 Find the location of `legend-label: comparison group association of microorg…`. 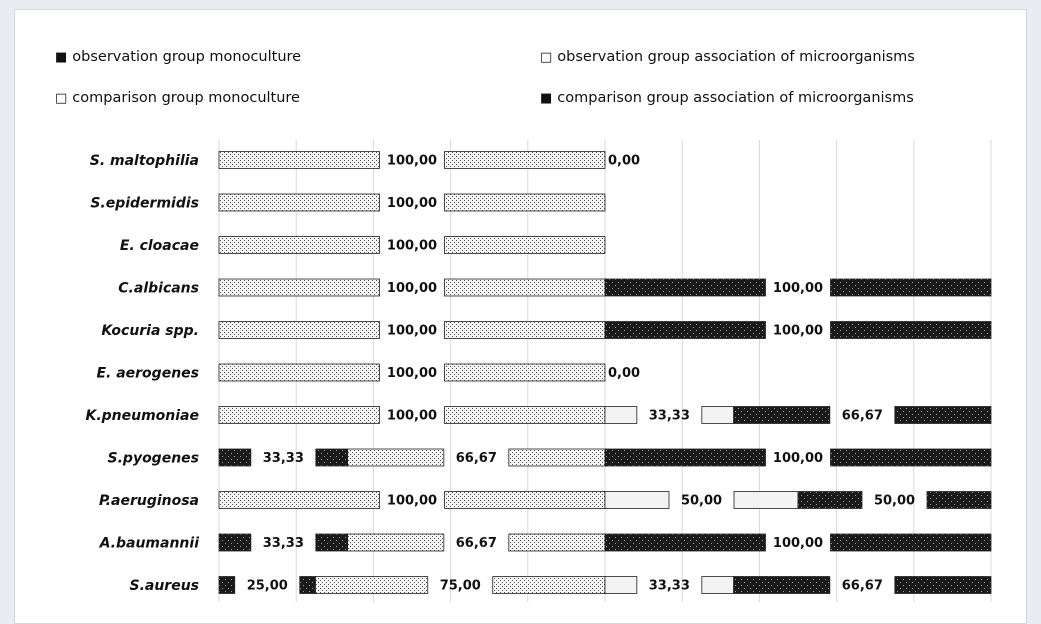

legend-label: comparison group association of microorg… is located at coordinates (735, 98).